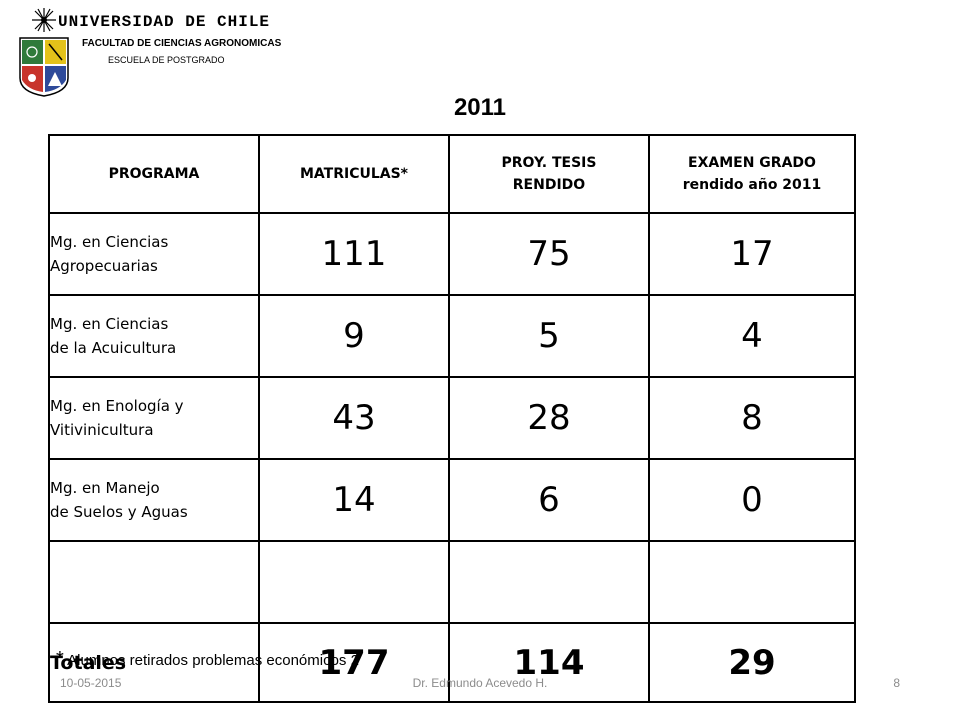  What do you see at coordinates (549, 418) in the screenshot?
I see `tesis-value: 28` at bounding box center [549, 418].